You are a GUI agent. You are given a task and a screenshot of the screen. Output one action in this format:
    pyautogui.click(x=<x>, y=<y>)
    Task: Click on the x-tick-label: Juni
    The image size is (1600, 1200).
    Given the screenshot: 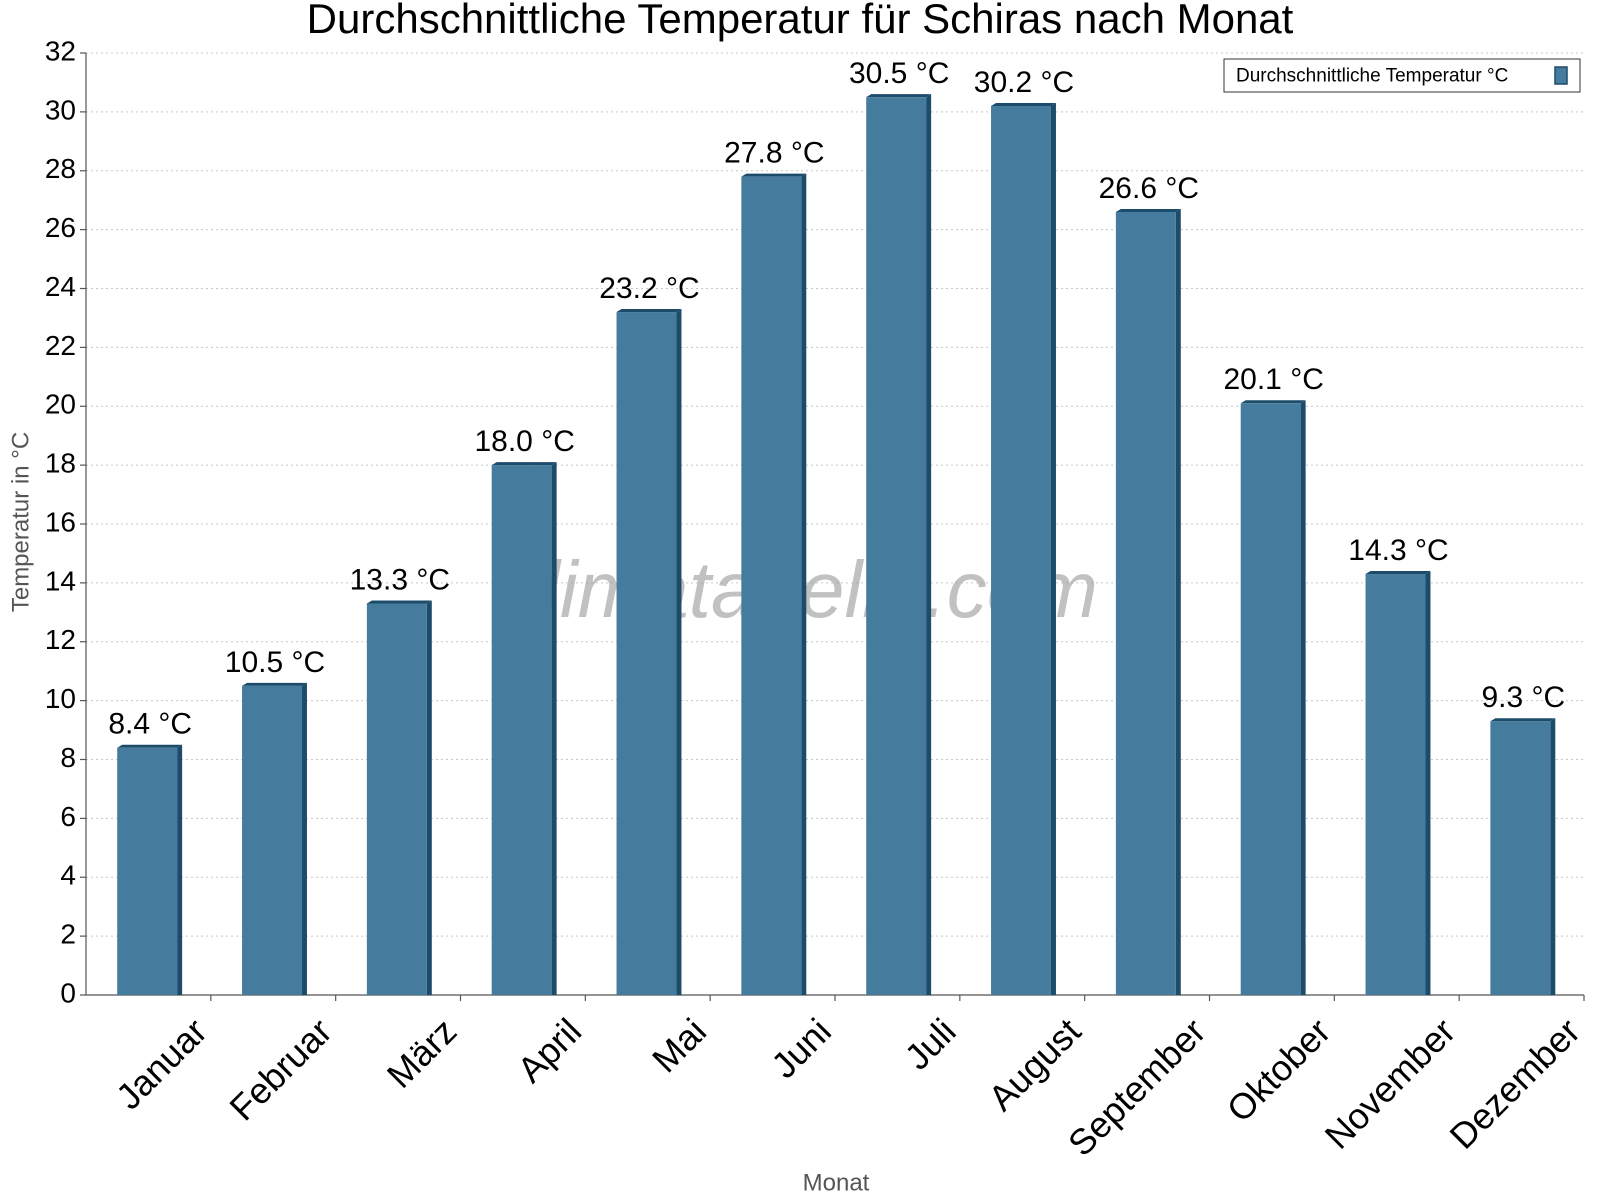 What is the action you would take?
    pyautogui.click(x=801, y=1048)
    